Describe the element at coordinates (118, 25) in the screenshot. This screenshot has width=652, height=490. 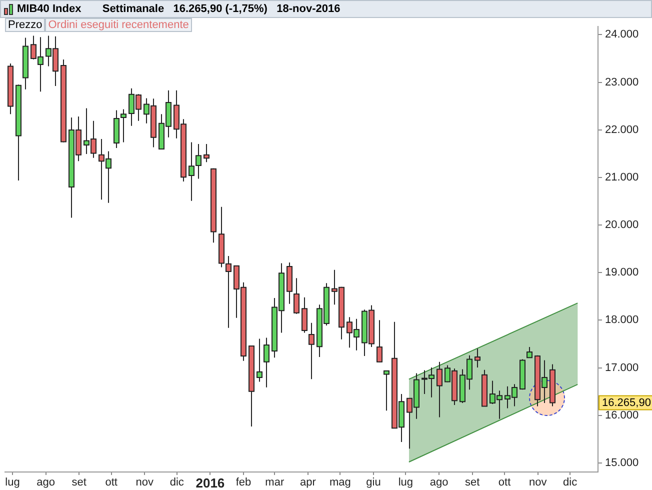
I see `annotation: Ordini eseguiti recentemente` at that location.